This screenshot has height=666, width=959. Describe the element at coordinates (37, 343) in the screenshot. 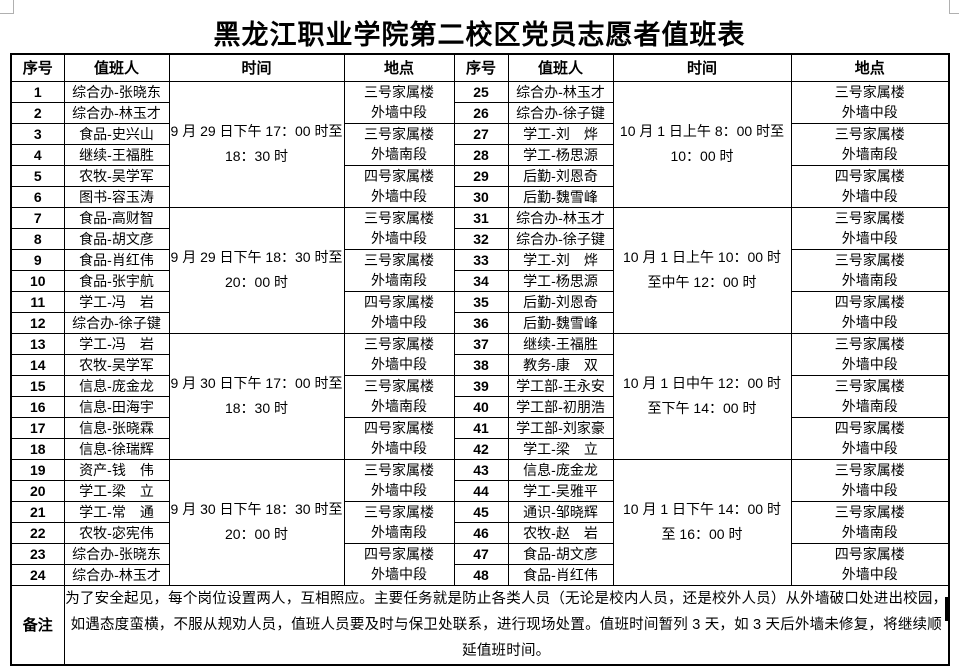

I see `cell-seq-left: 13` at that location.